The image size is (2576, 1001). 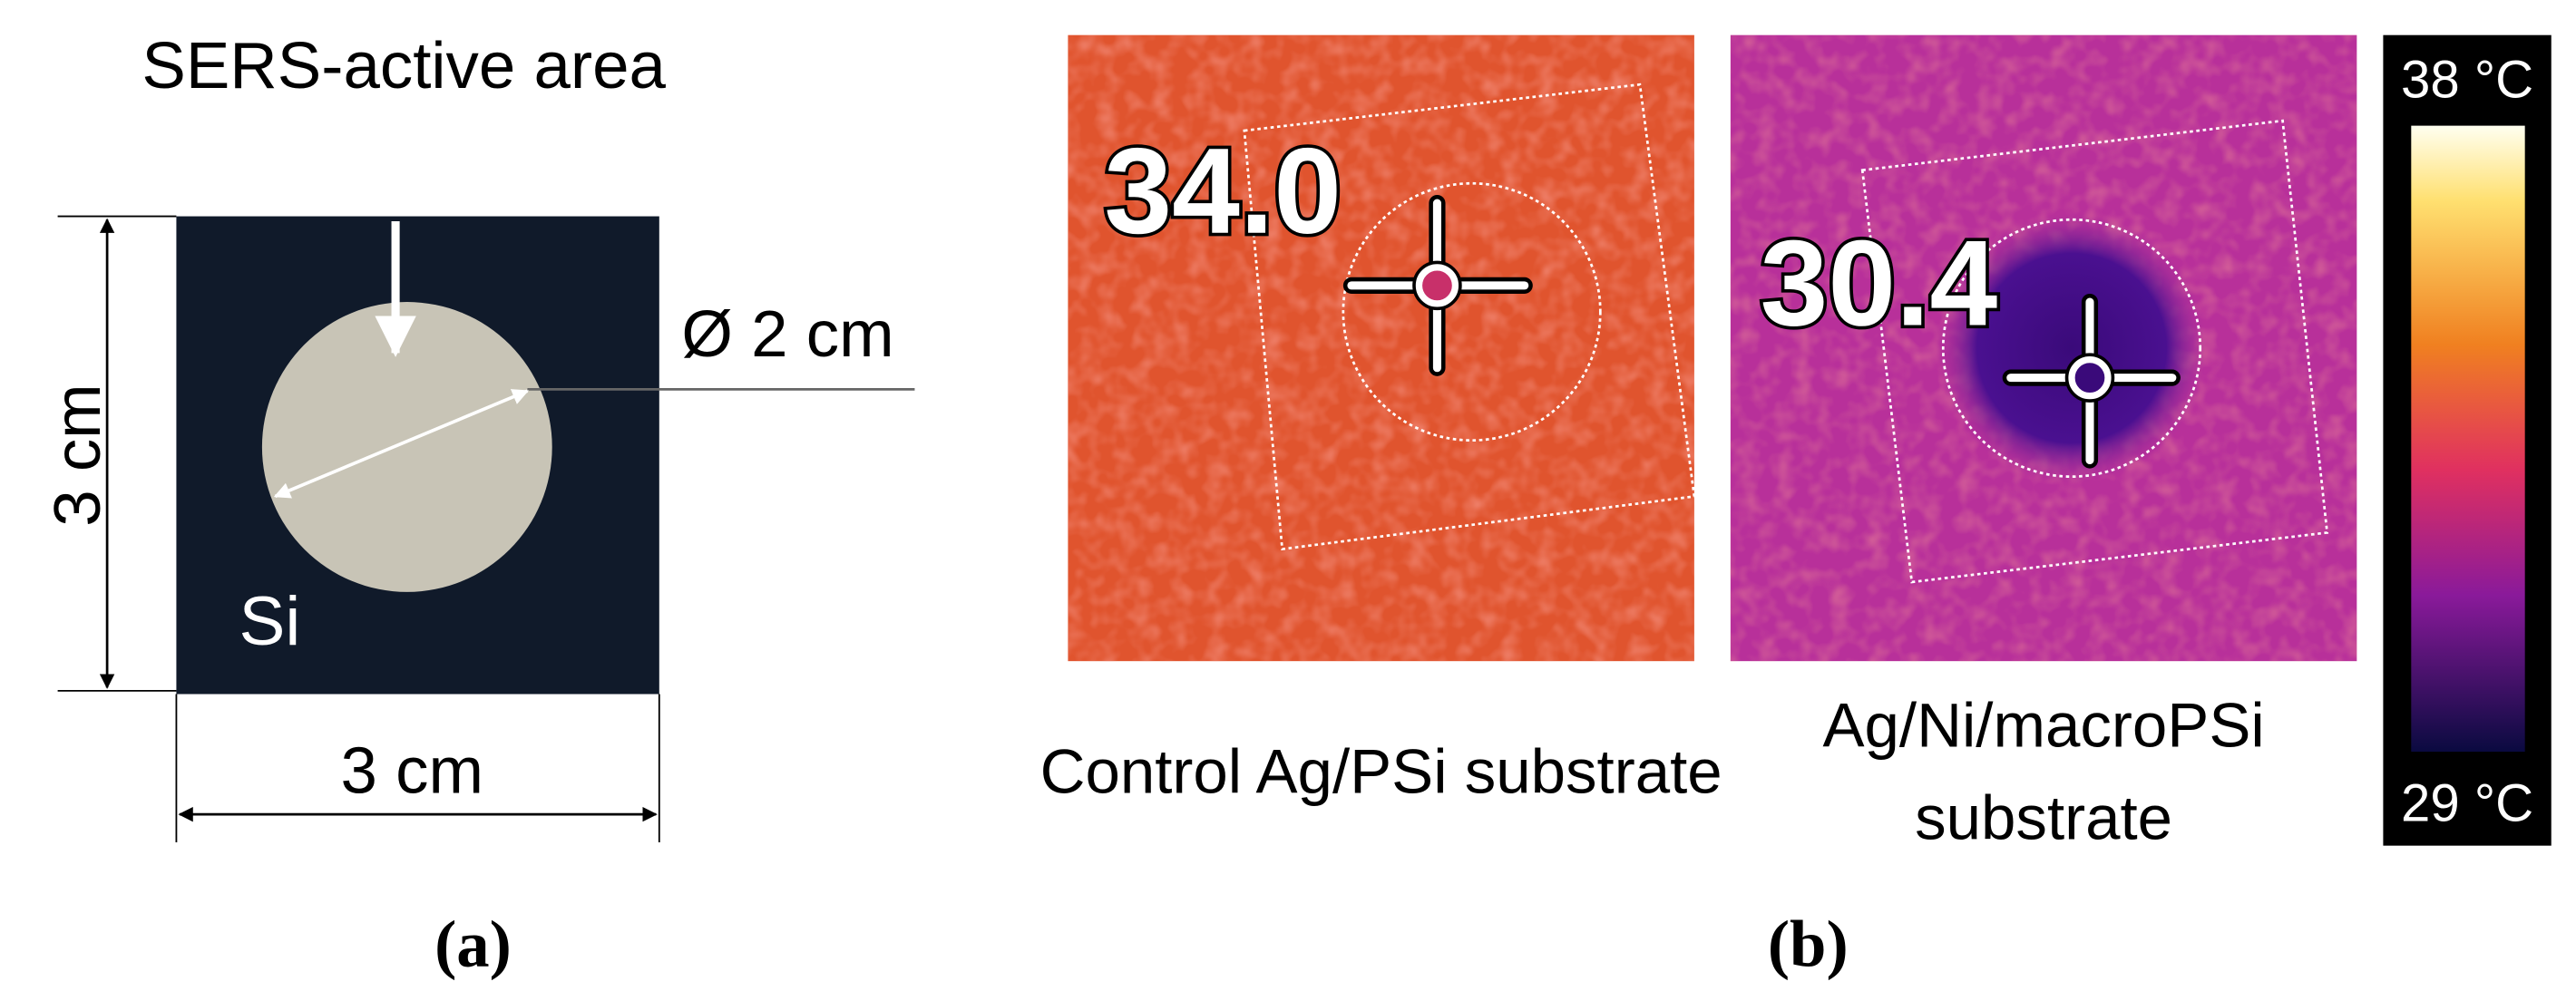 I want to click on colorbar-max: 38 °C, so click(x=2467, y=80).